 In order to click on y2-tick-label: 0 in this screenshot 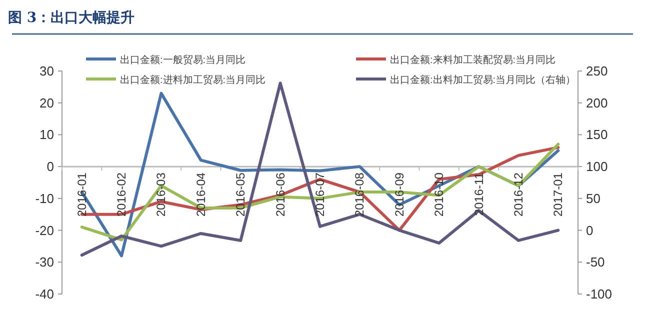, I will do `click(590, 230)`.